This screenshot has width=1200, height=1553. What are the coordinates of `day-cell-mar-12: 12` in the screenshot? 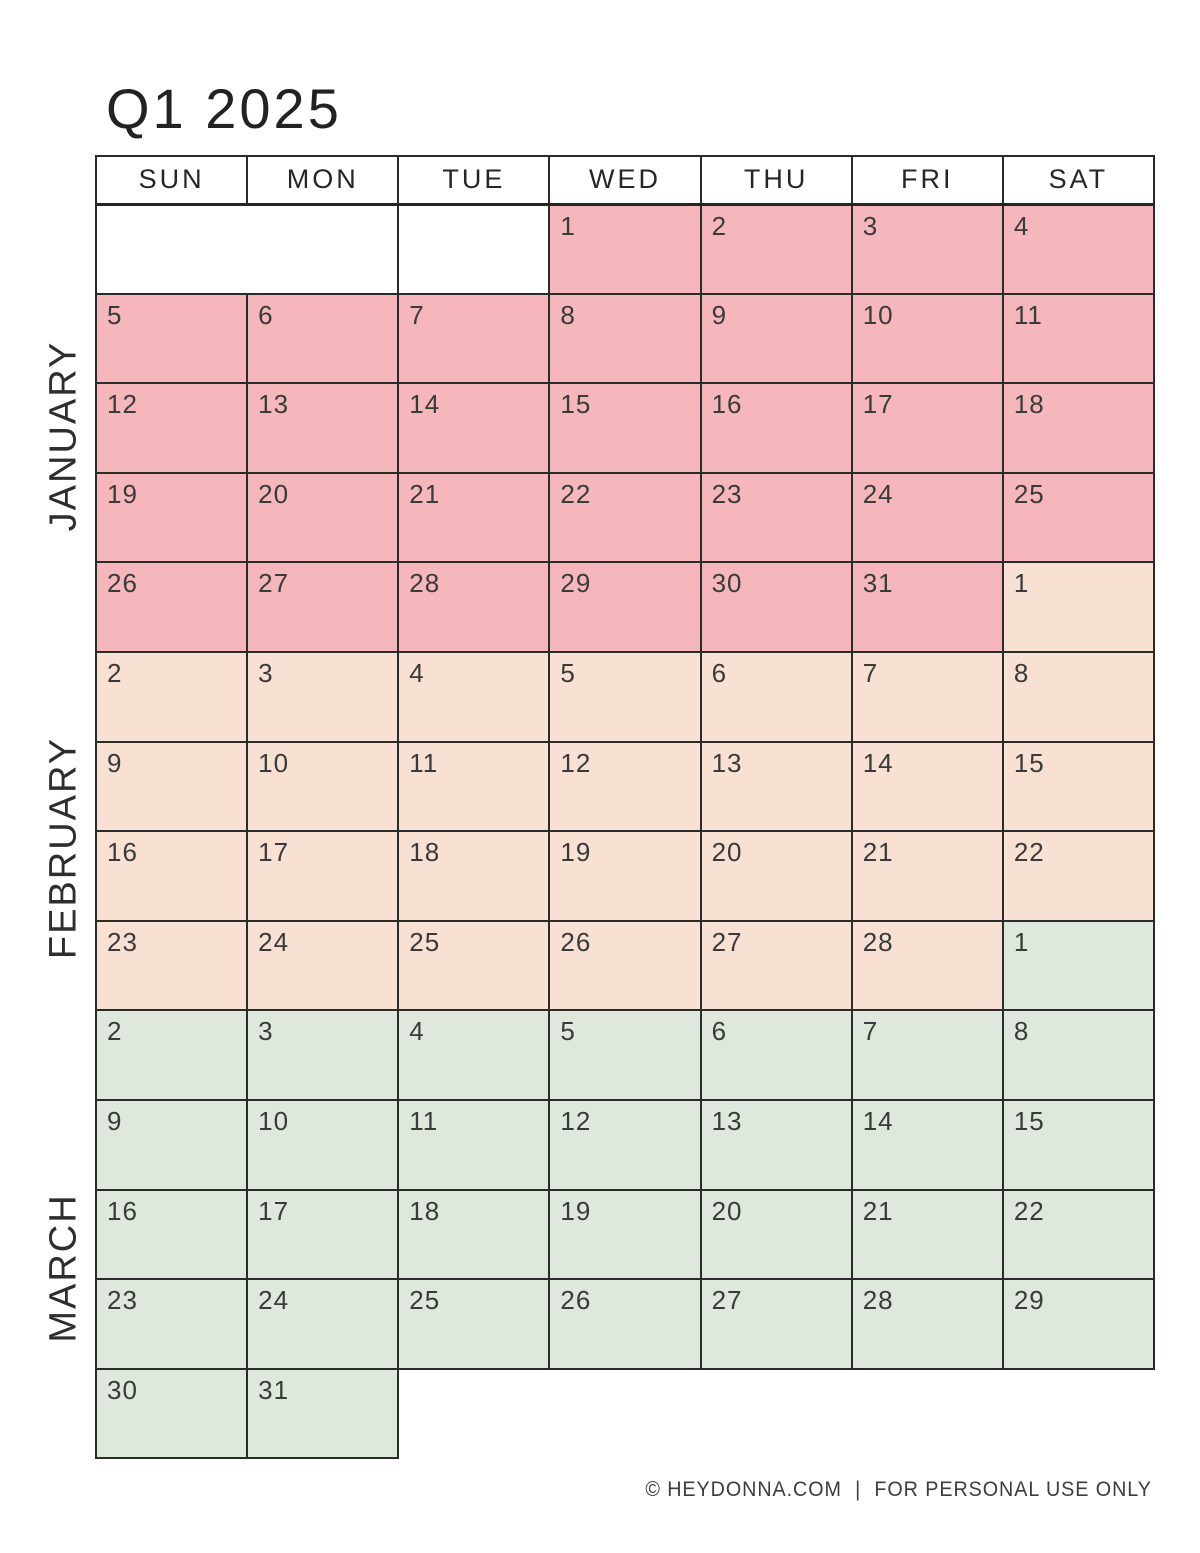 It's located at (625, 1144).